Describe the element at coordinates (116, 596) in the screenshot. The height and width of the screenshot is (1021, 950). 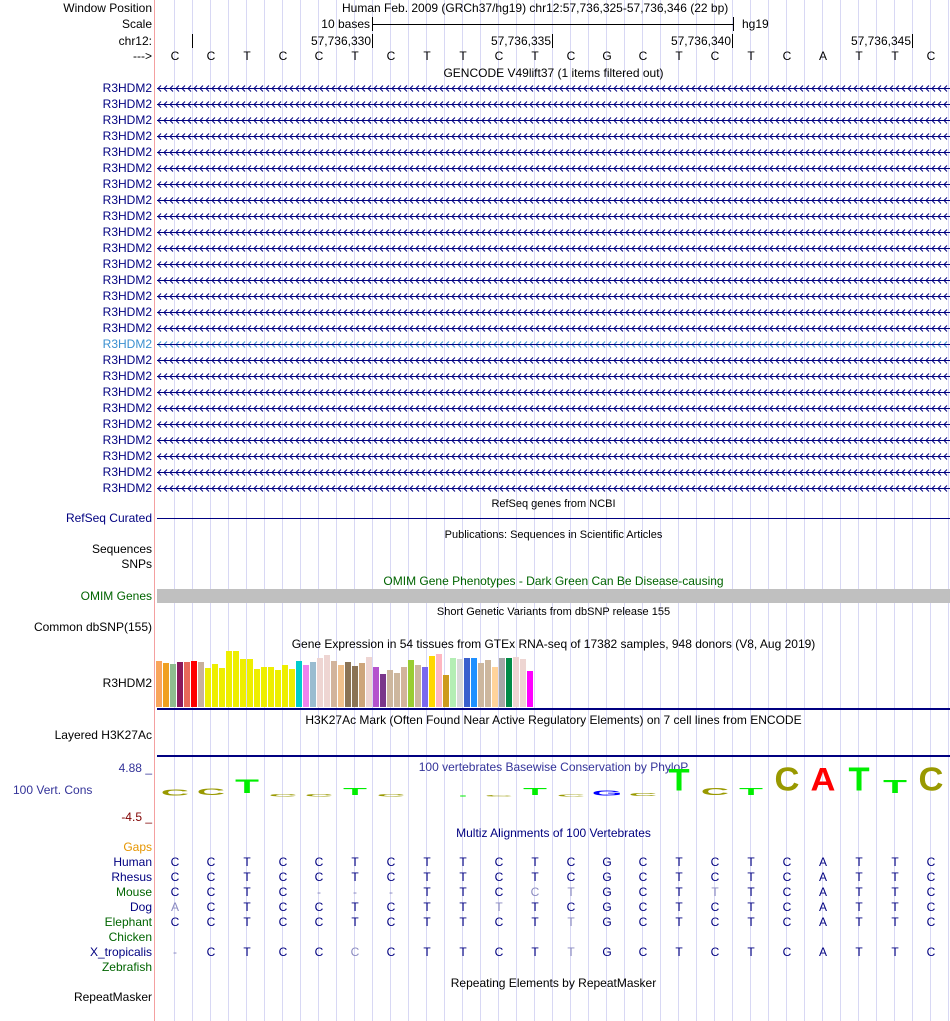
I see `omim-track-label: OMIM Genes` at that location.